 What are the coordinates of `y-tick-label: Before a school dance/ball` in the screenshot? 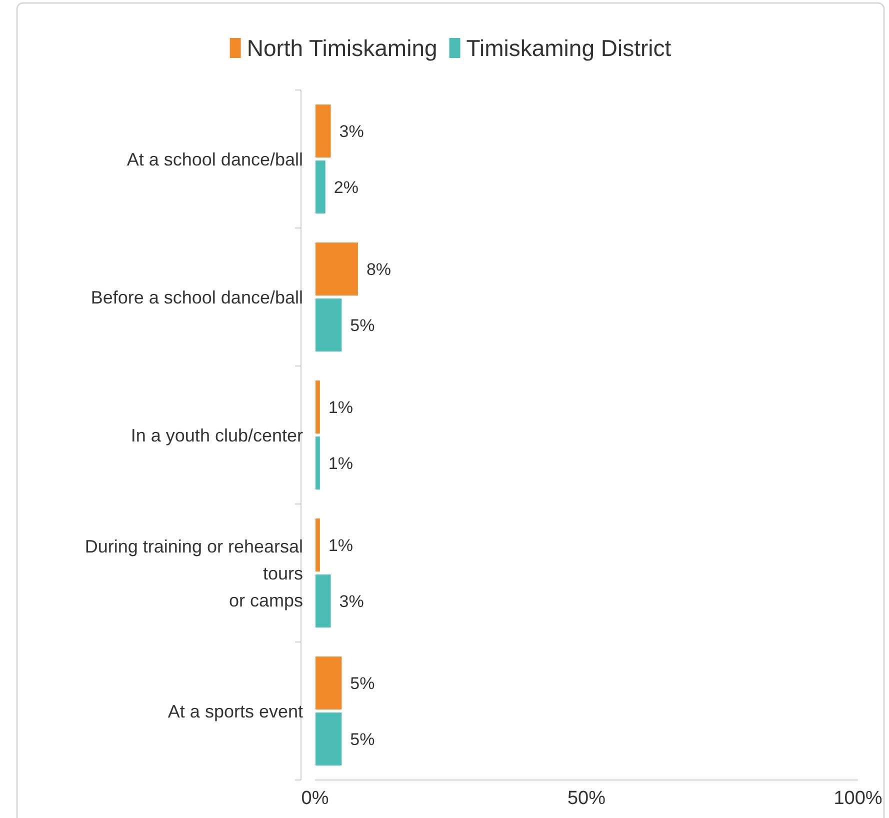 It's located at (196, 297).